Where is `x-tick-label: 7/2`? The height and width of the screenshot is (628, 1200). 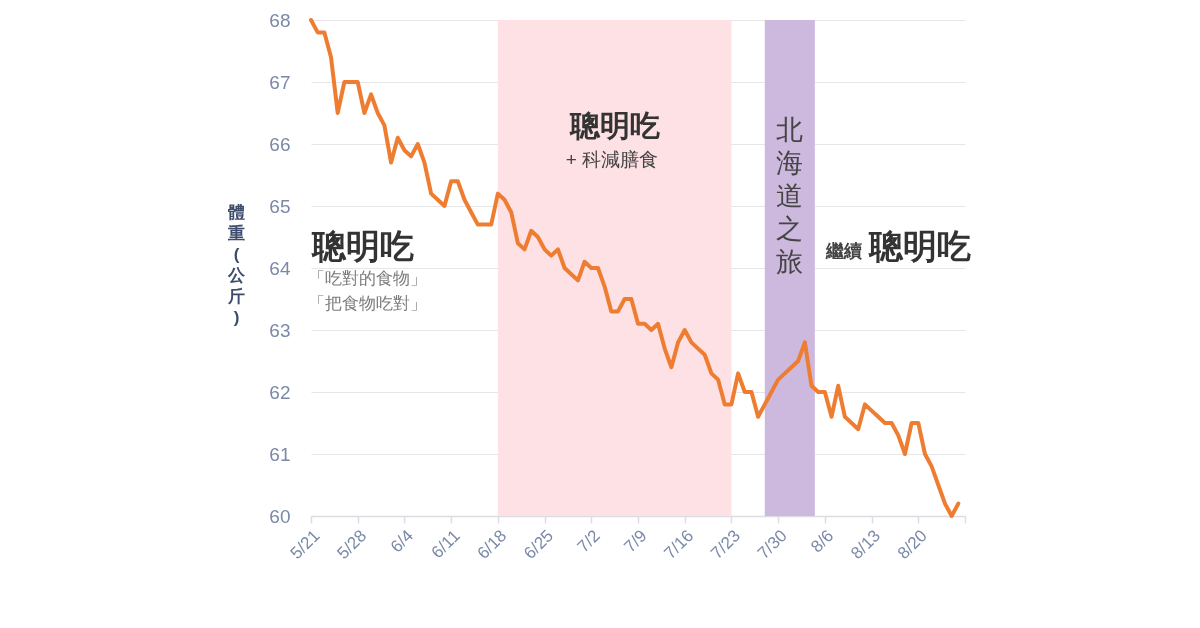 x-tick-label: 7/2 is located at coordinates (588, 541).